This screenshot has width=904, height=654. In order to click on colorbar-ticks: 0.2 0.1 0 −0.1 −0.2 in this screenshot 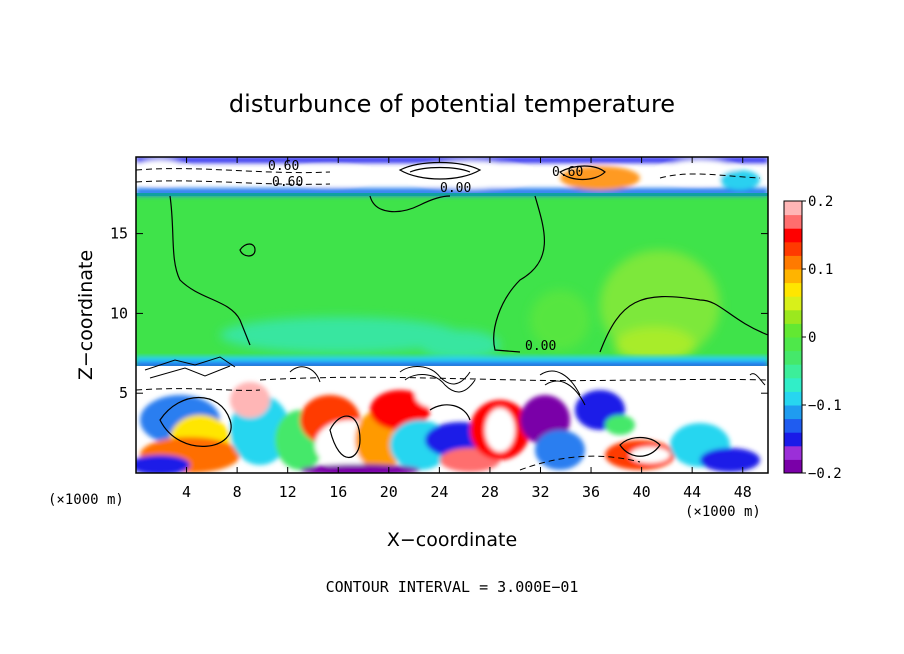, I will do `click(822, 338)`.